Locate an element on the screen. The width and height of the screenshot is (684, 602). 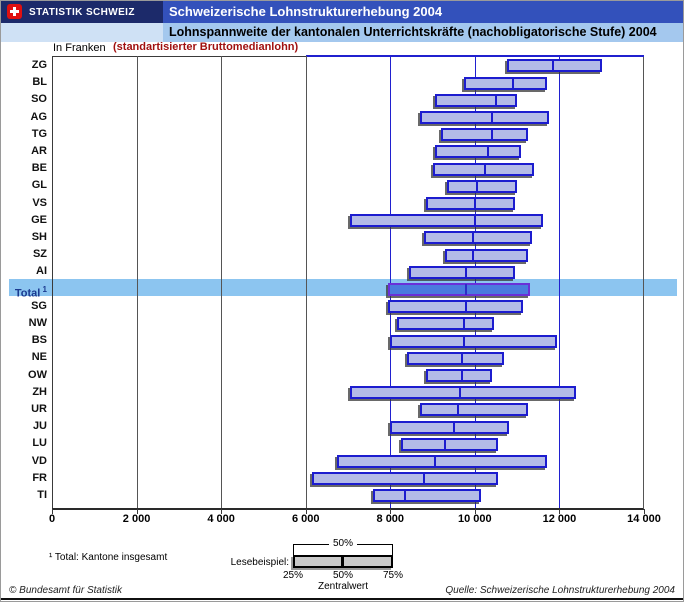
median-line-VD is located at coordinates (434, 461).